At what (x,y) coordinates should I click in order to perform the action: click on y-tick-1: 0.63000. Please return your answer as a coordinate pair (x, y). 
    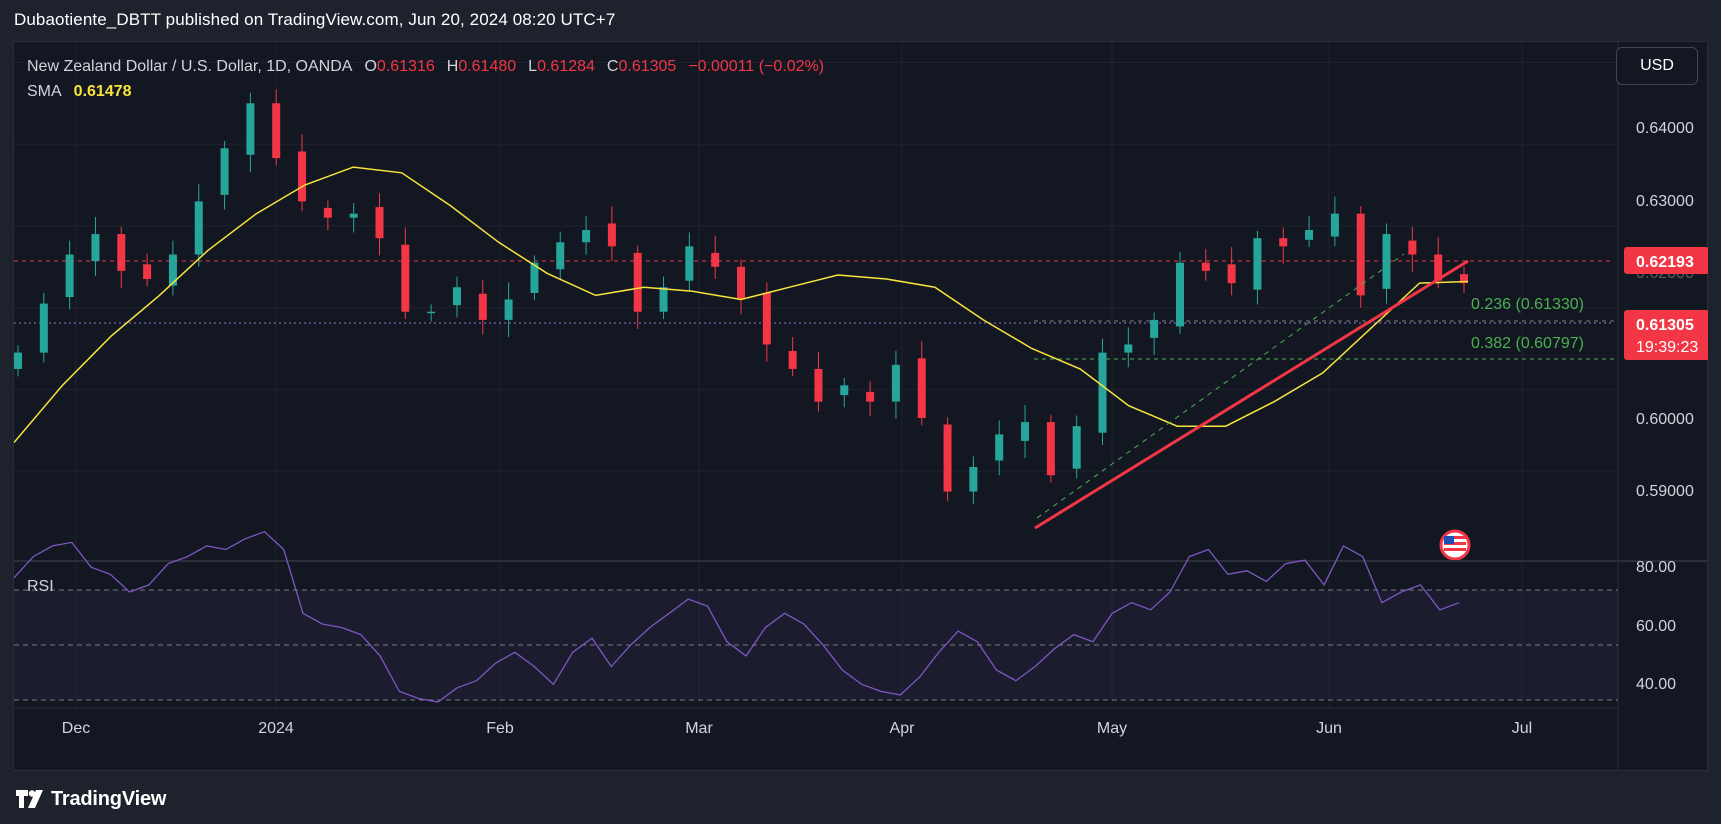
    Looking at the image, I should click on (1665, 201).